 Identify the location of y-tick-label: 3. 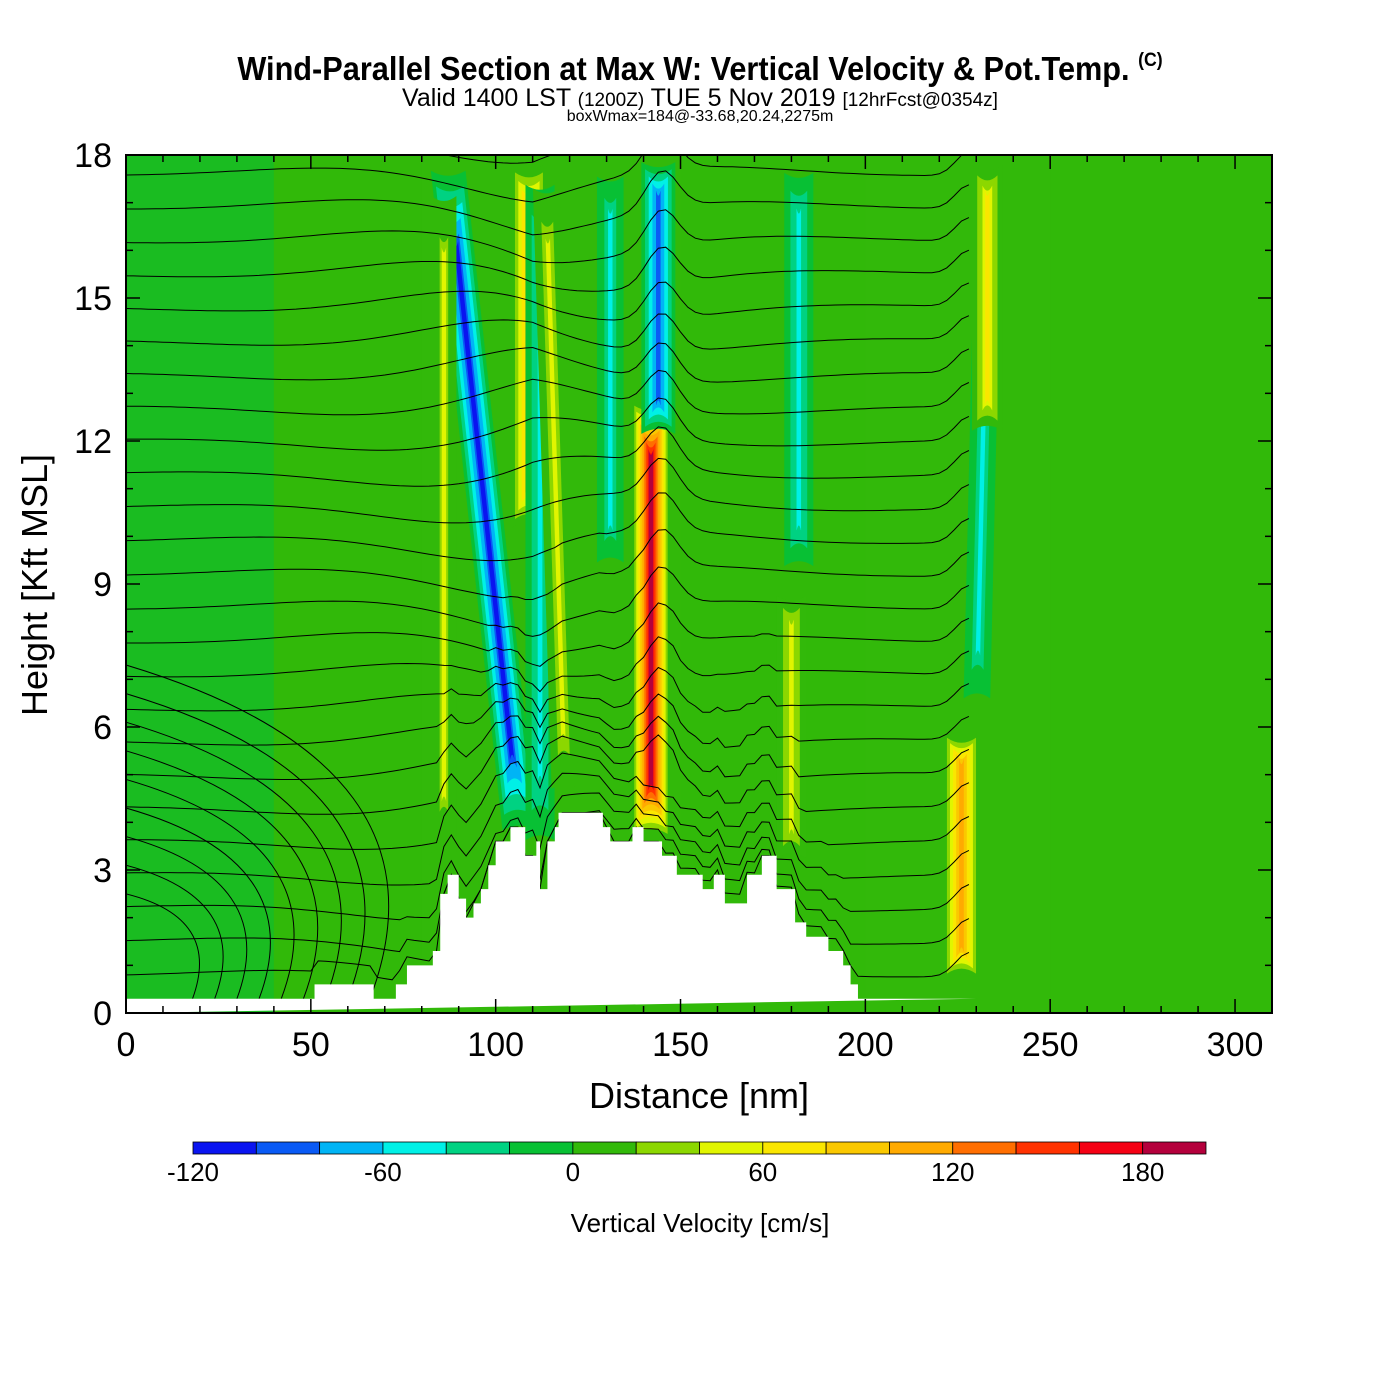
(102, 871).